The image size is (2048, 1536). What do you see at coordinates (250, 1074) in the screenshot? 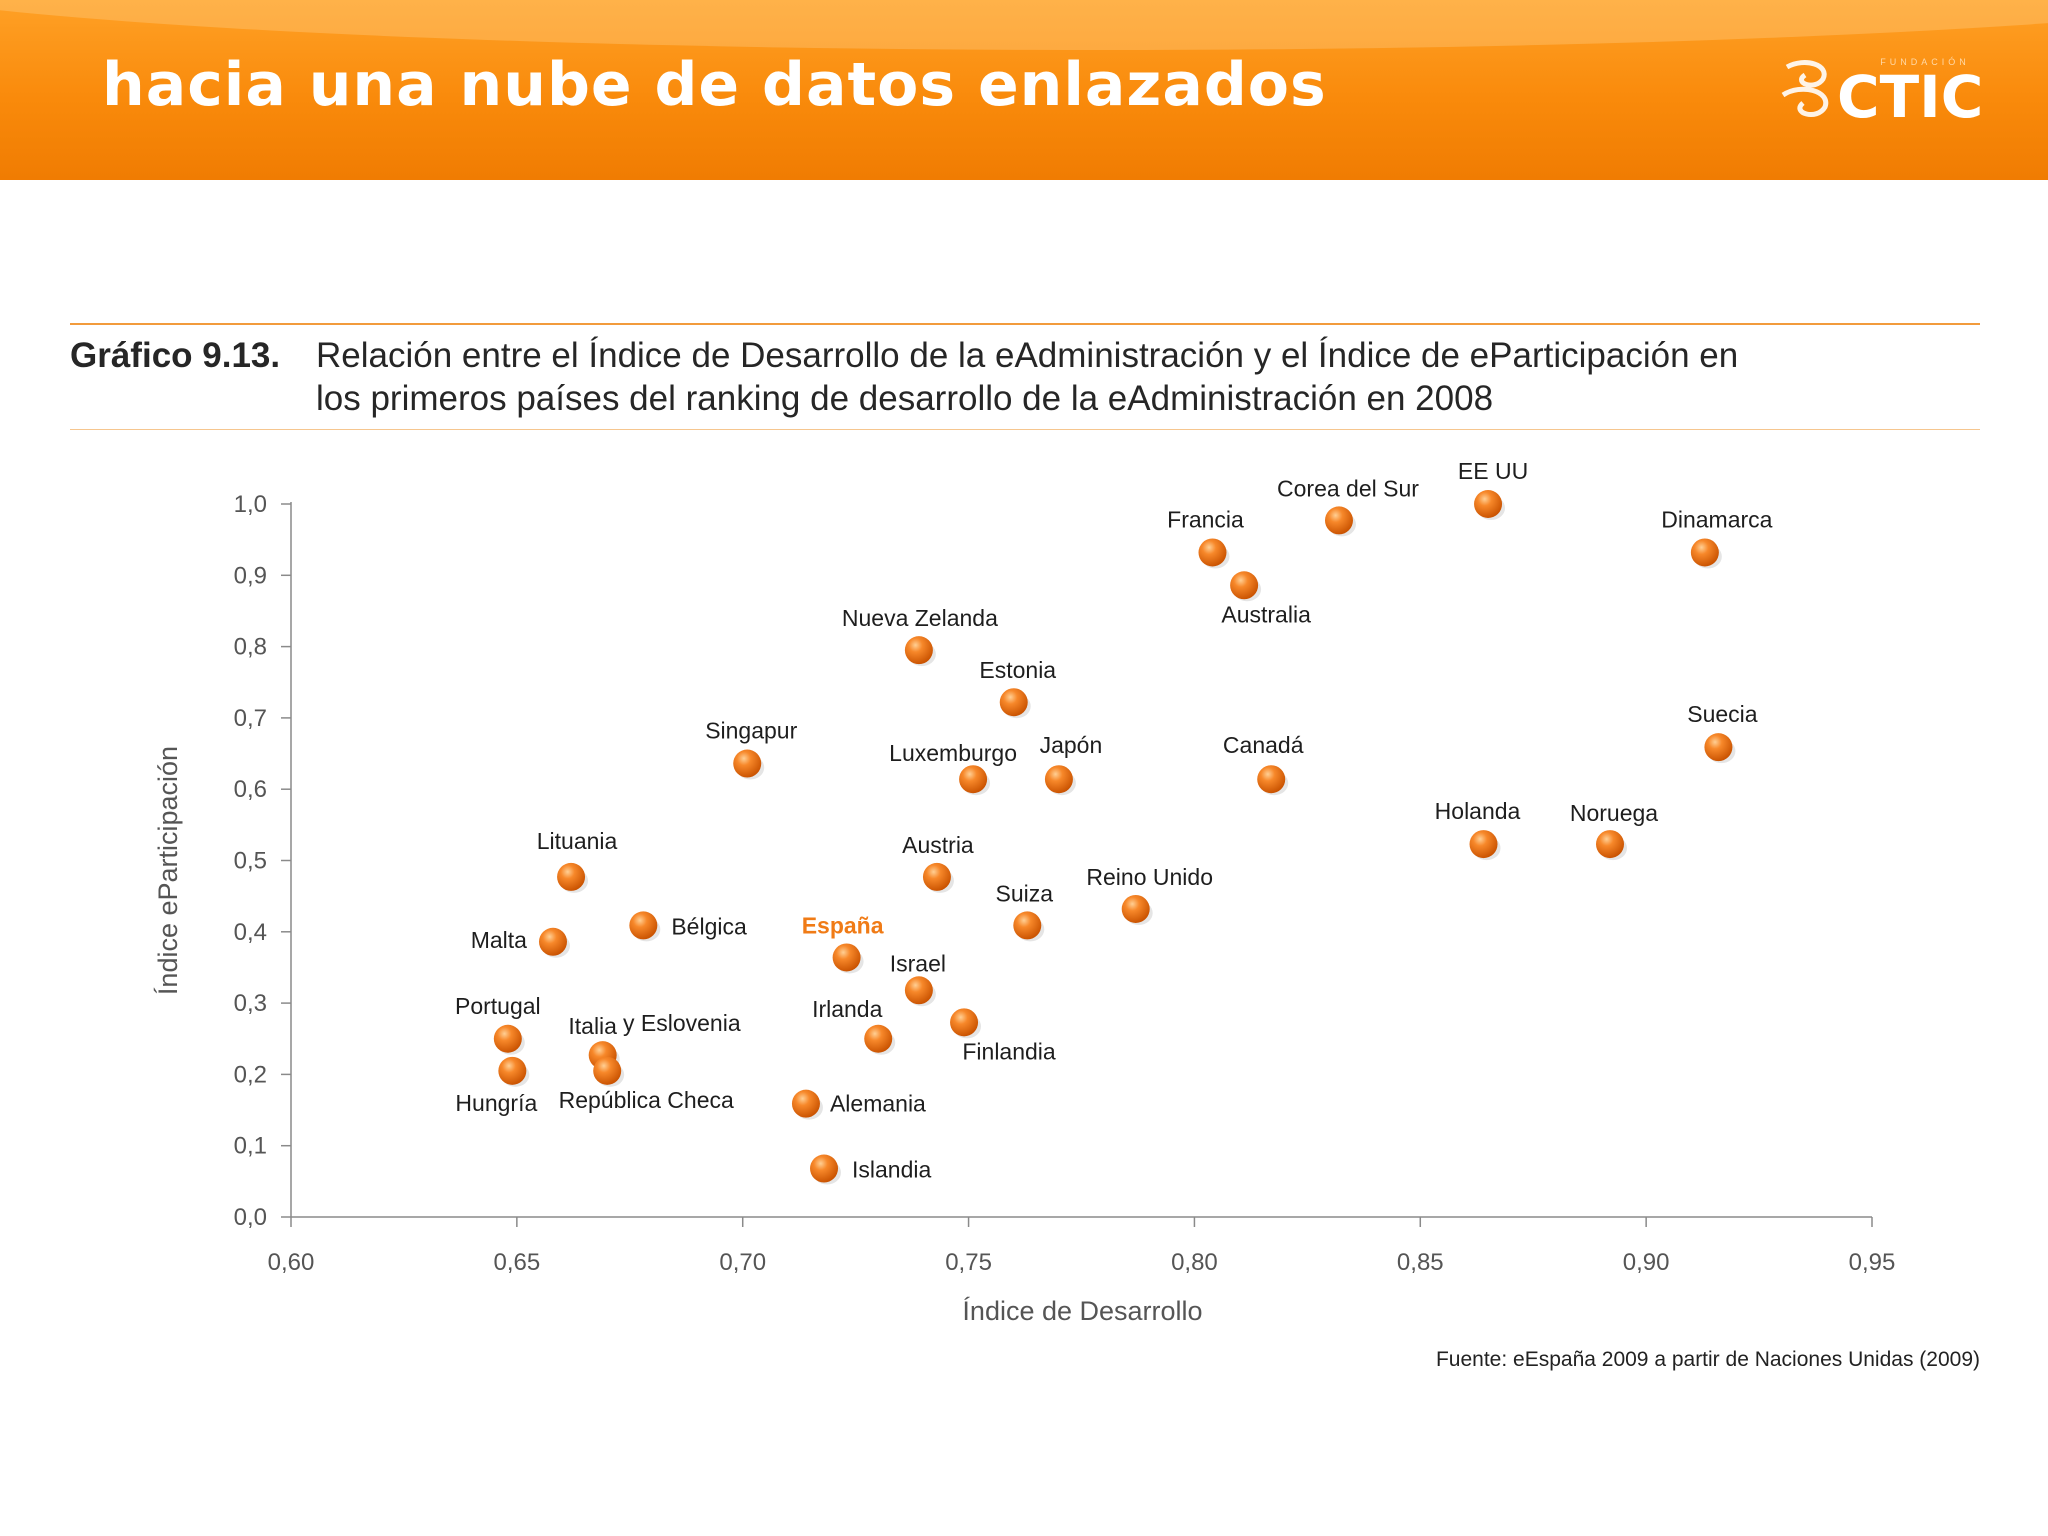
I see `y-tick-label: 0,2` at bounding box center [250, 1074].